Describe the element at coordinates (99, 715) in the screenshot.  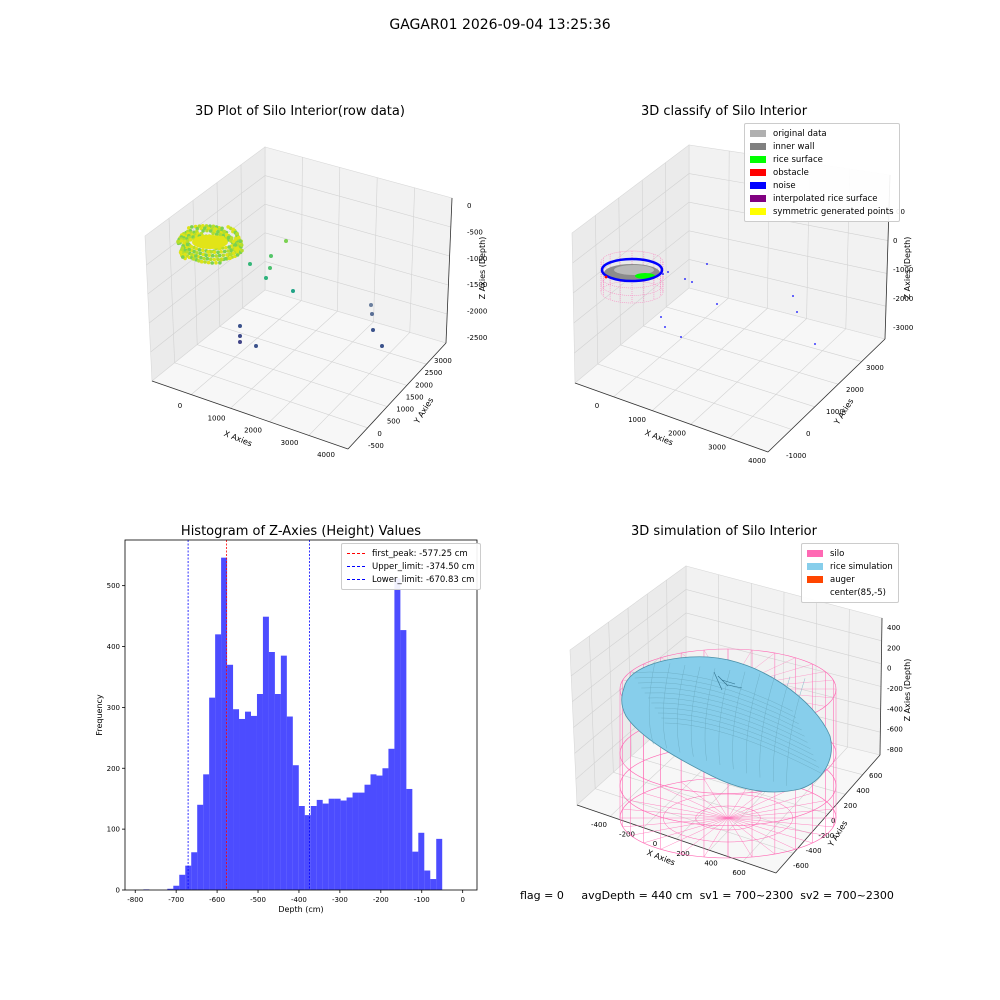
I see `histogram-y-axis-label: Frequency` at that location.